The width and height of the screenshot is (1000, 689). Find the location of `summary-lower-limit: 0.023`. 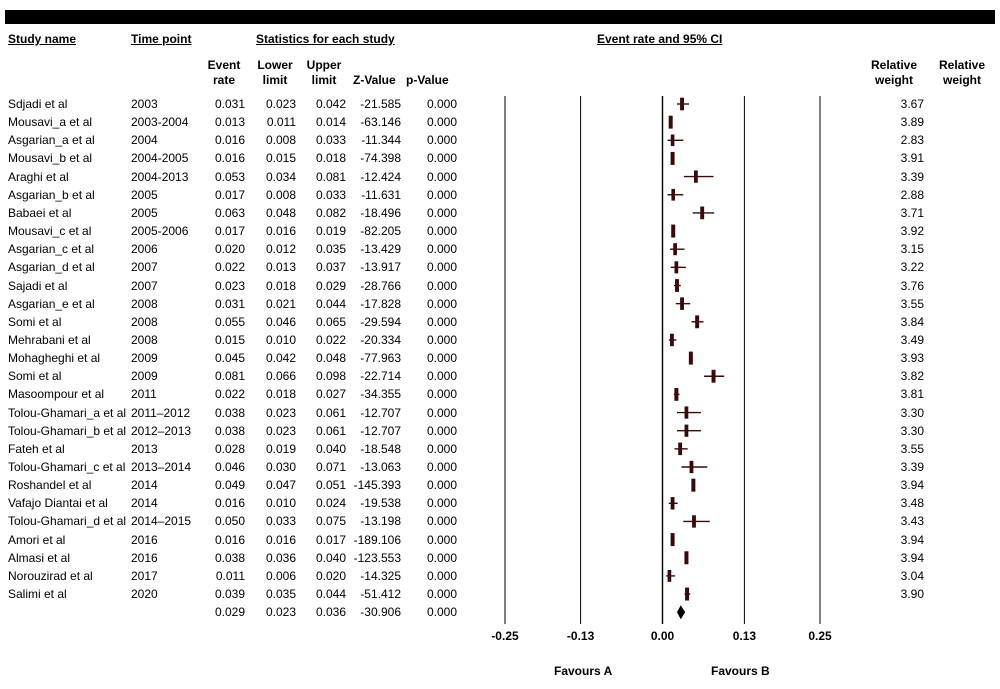

summary-lower-limit: 0.023 is located at coordinates (280, 612).